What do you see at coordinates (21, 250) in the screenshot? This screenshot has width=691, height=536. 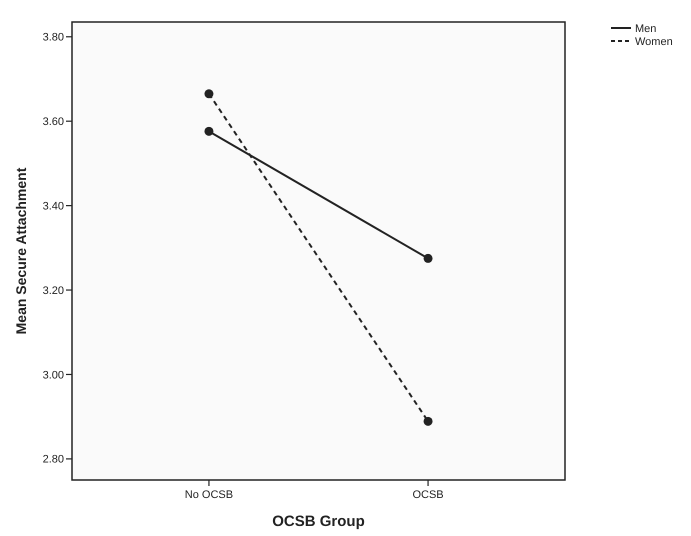 I see `y-axis-title: Mean Secure Attachment` at bounding box center [21, 250].